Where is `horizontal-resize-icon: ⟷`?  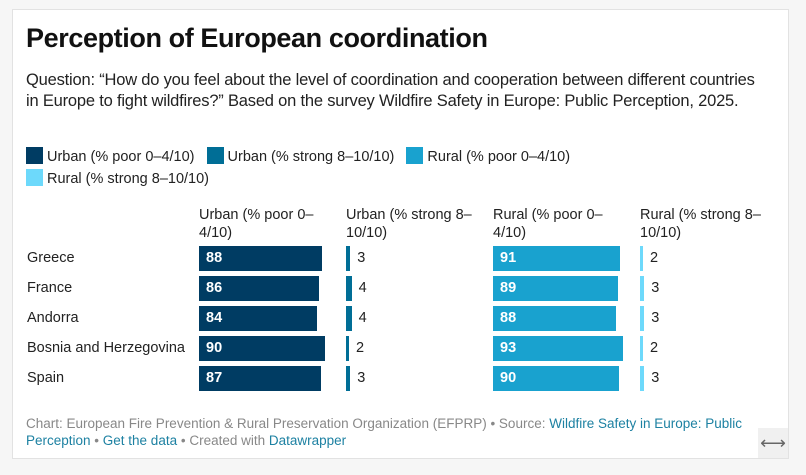
horizontal-resize-icon: ⟷ is located at coordinates (773, 442).